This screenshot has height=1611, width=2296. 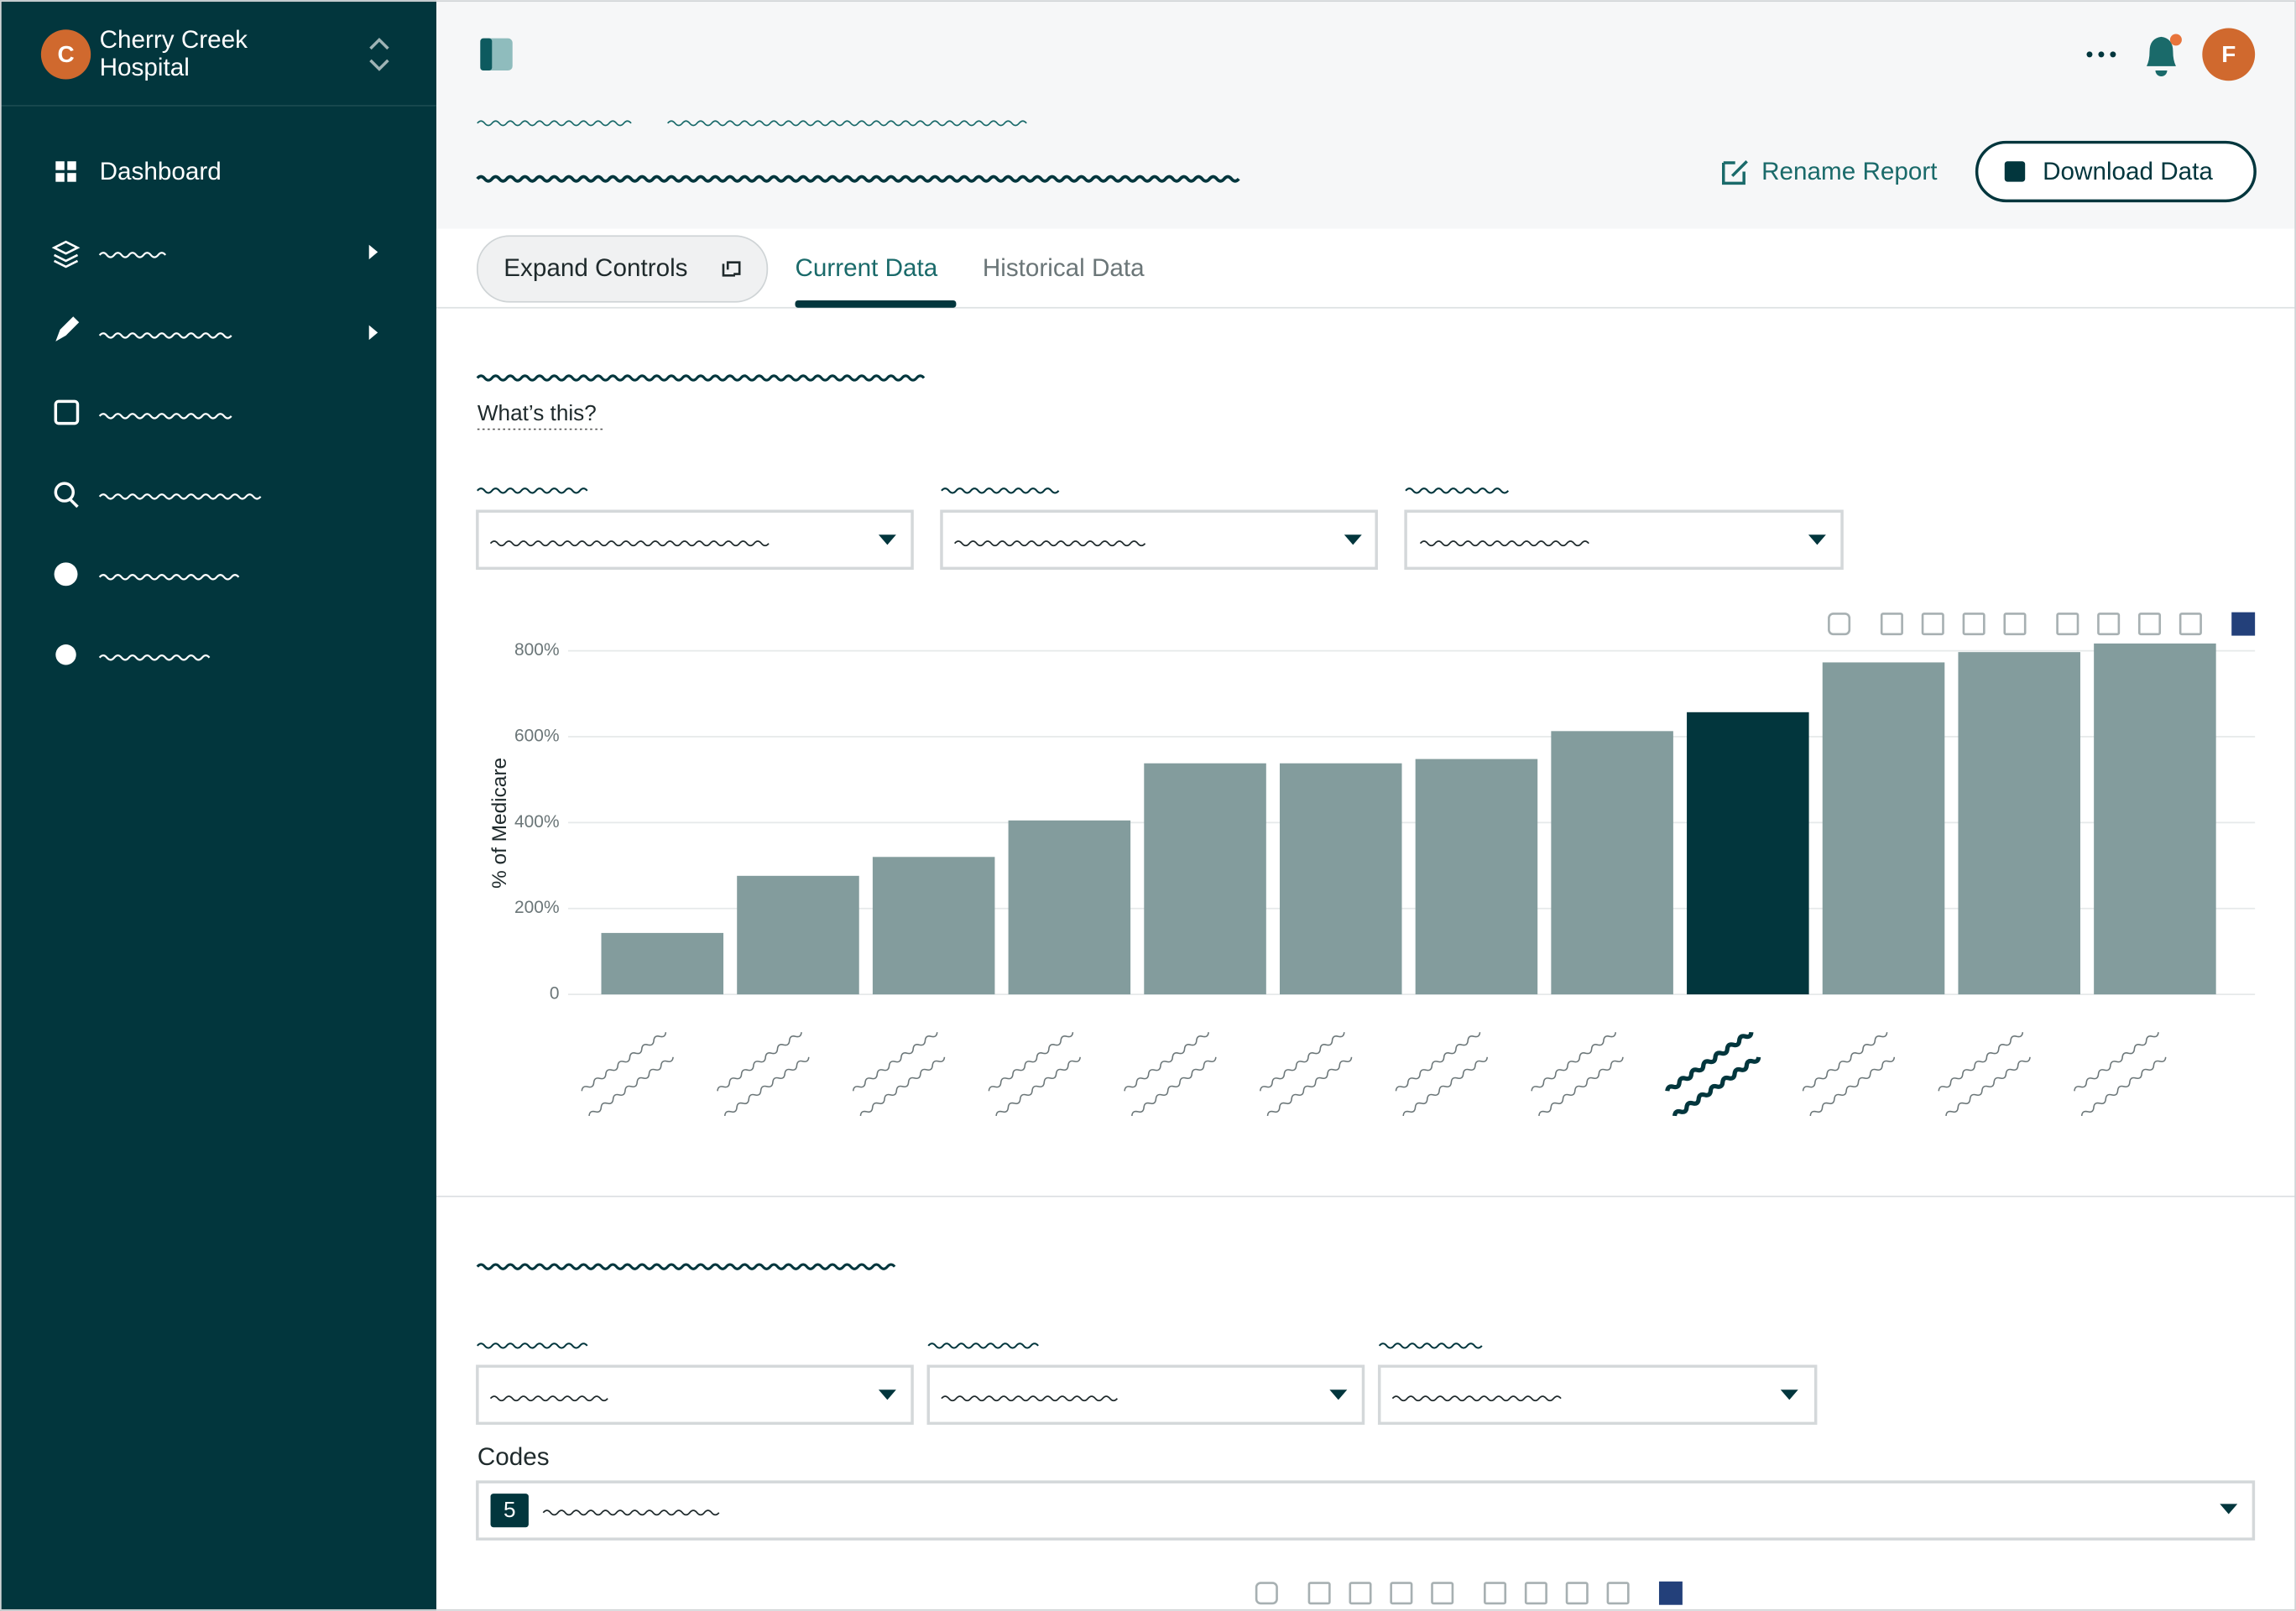 What do you see at coordinates (373, 293) in the screenshot?
I see `nav-expand` at bounding box center [373, 293].